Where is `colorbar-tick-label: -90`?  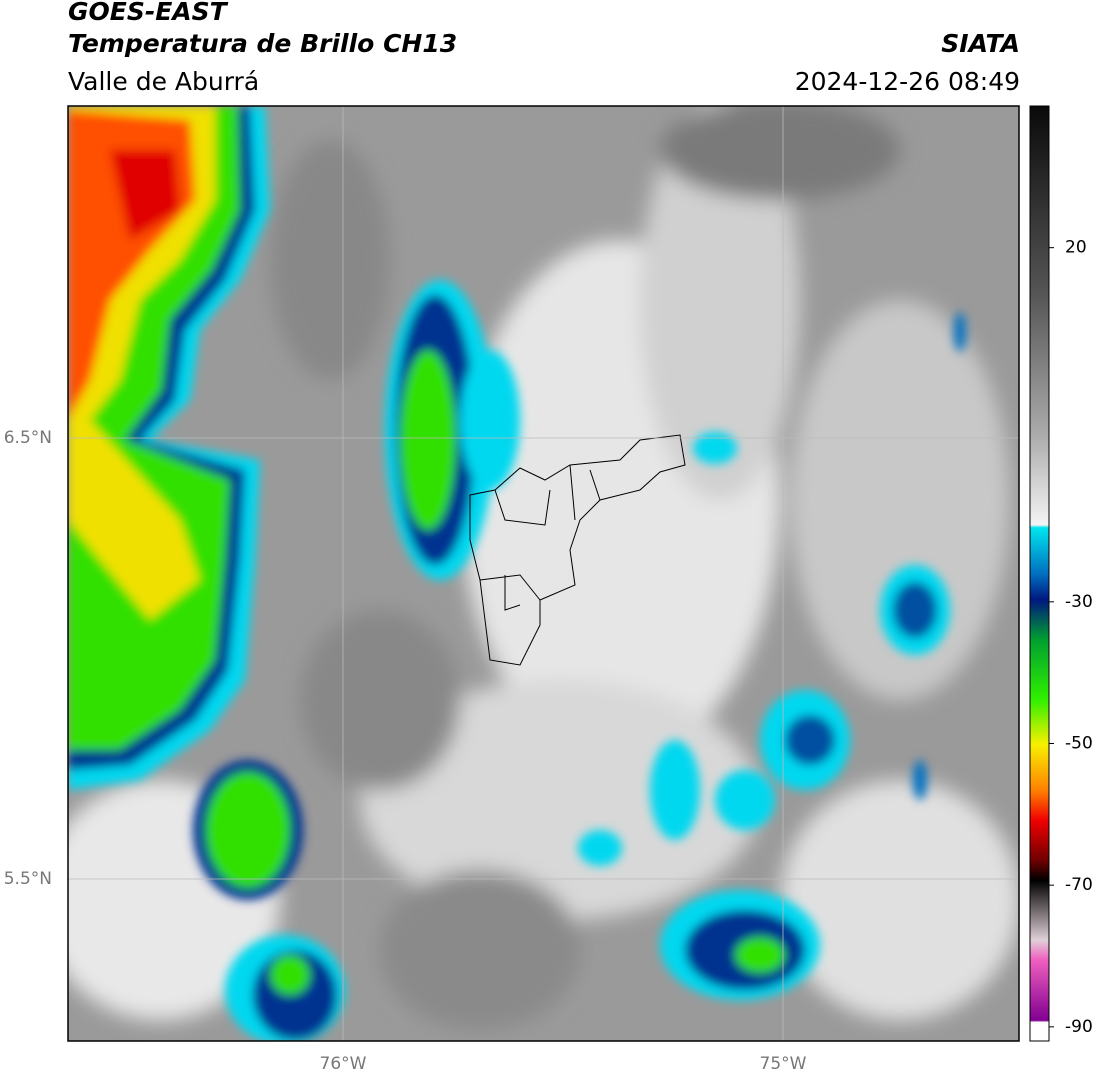 colorbar-tick-label: -90 is located at coordinates (1079, 1027).